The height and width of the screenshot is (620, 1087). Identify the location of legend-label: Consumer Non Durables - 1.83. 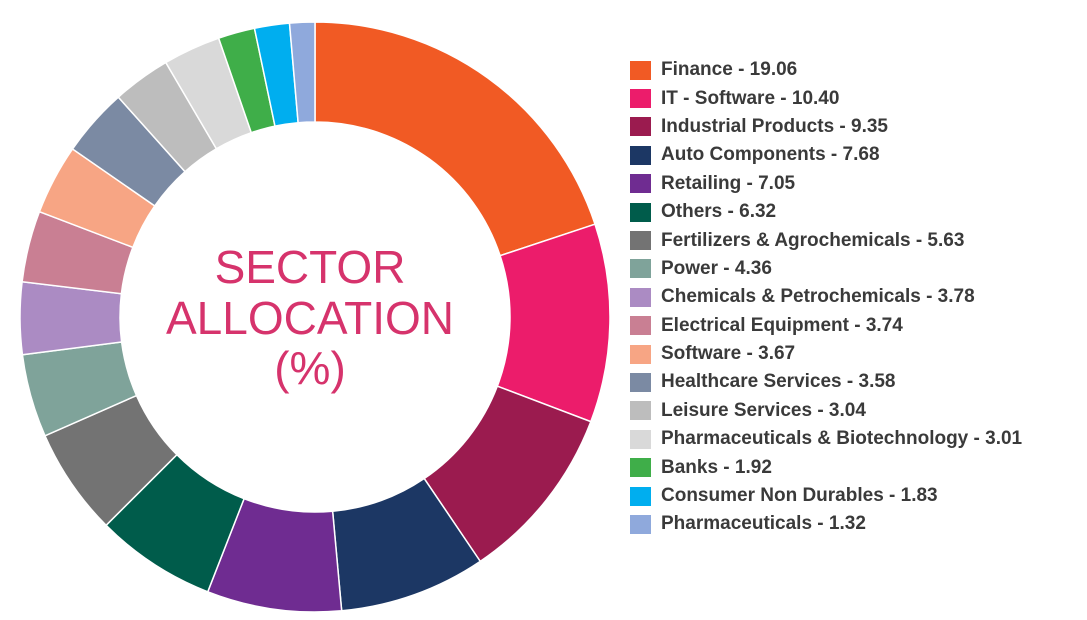
(799, 496).